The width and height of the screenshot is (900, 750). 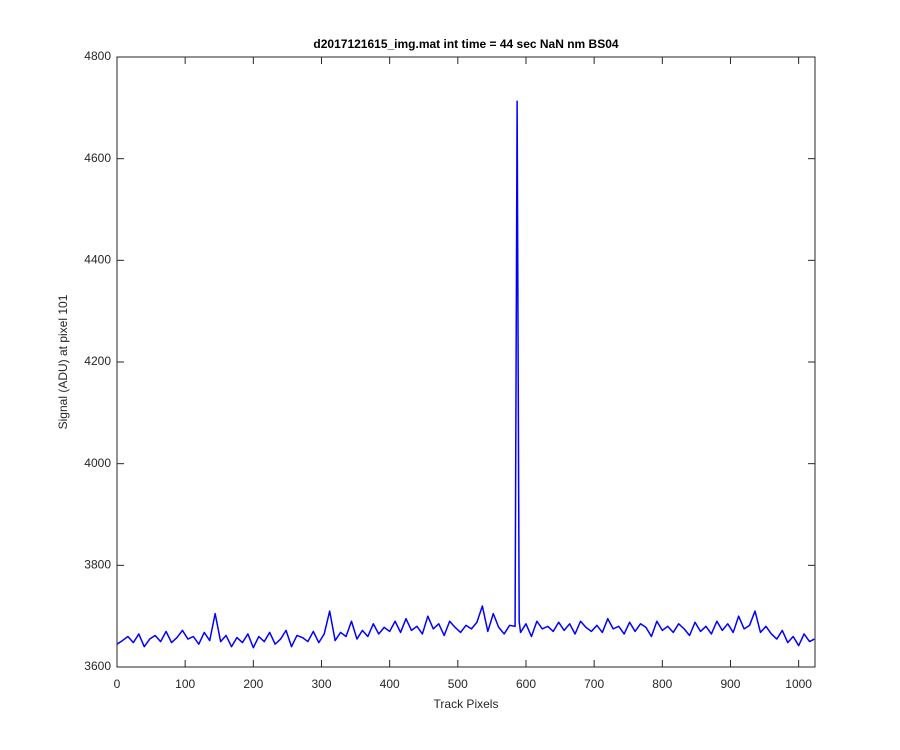 What do you see at coordinates (798, 684) in the screenshot?
I see `x-tick-label: 1000` at bounding box center [798, 684].